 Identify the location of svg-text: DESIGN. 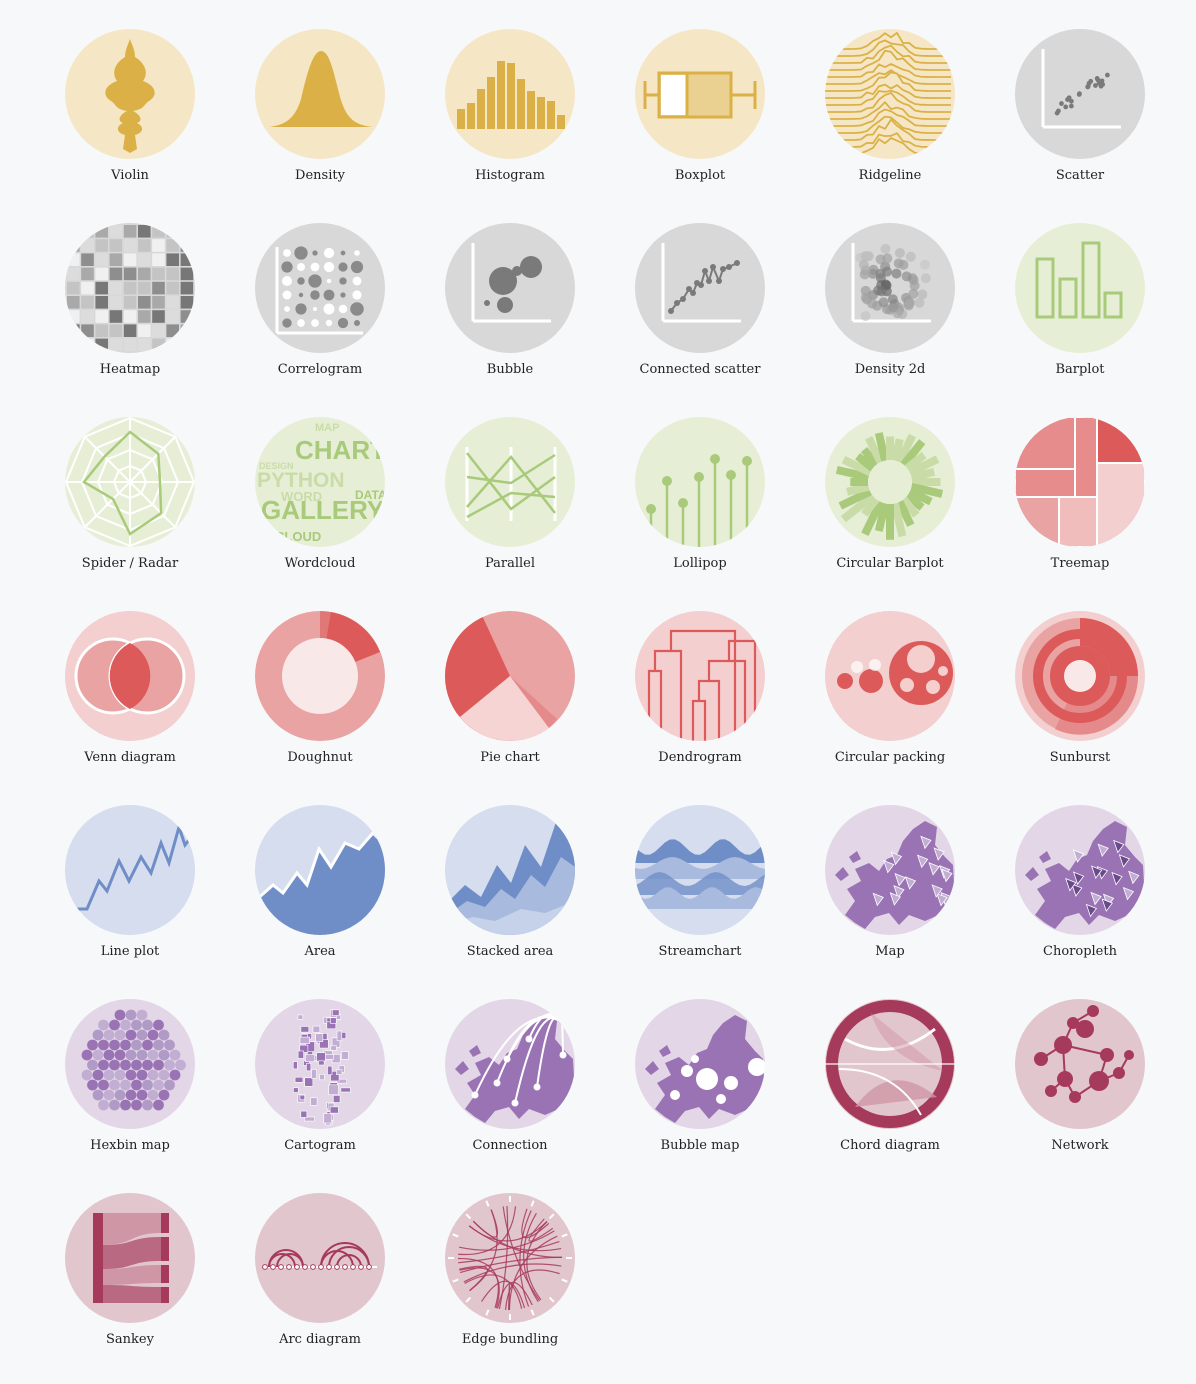
(276, 466).